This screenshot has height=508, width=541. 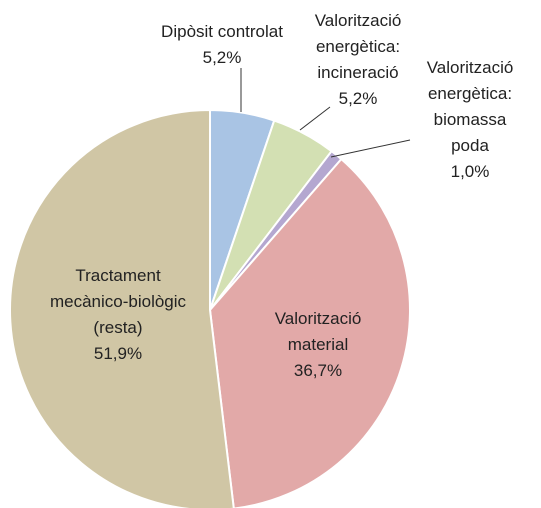 I want to click on category-label: Valorització material, so click(x=318, y=331).